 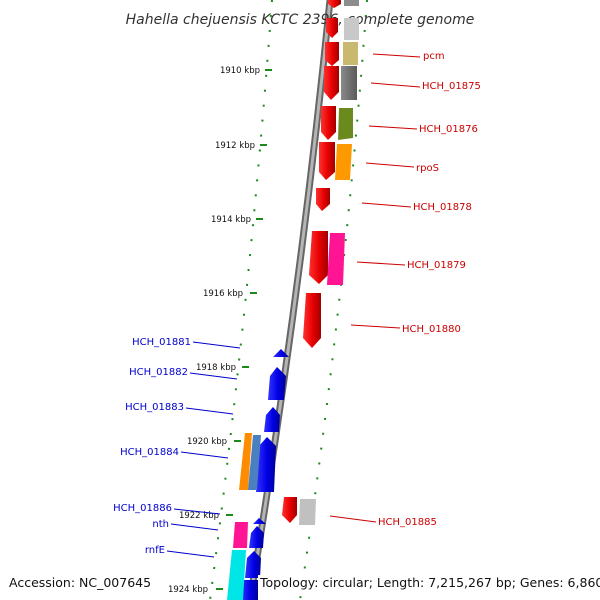 I want to click on scale-label: 1912 kbp, so click(x=235, y=146).